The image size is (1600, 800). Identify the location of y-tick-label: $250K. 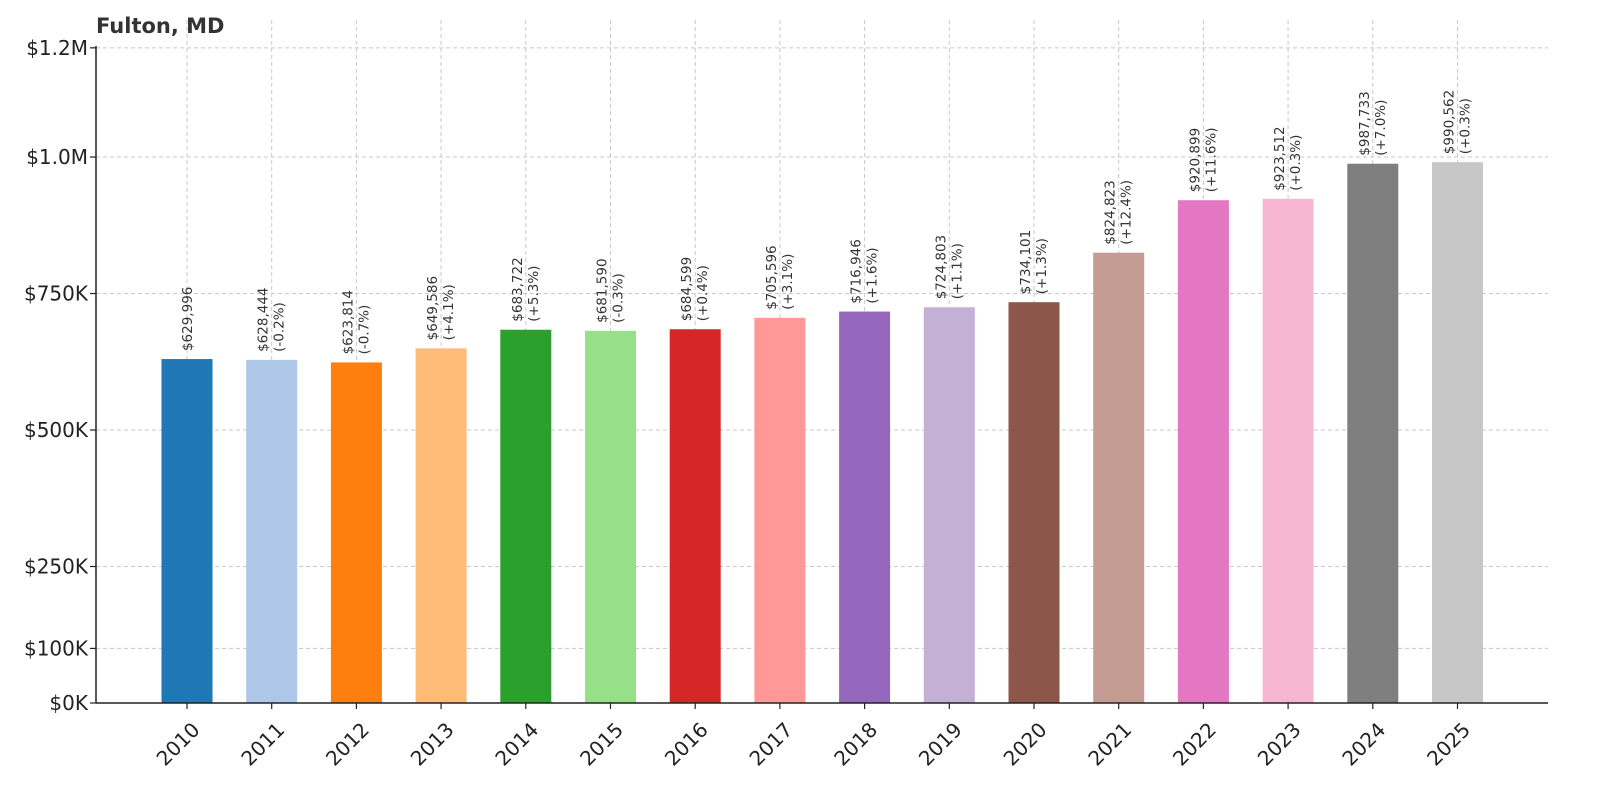
(56, 567).